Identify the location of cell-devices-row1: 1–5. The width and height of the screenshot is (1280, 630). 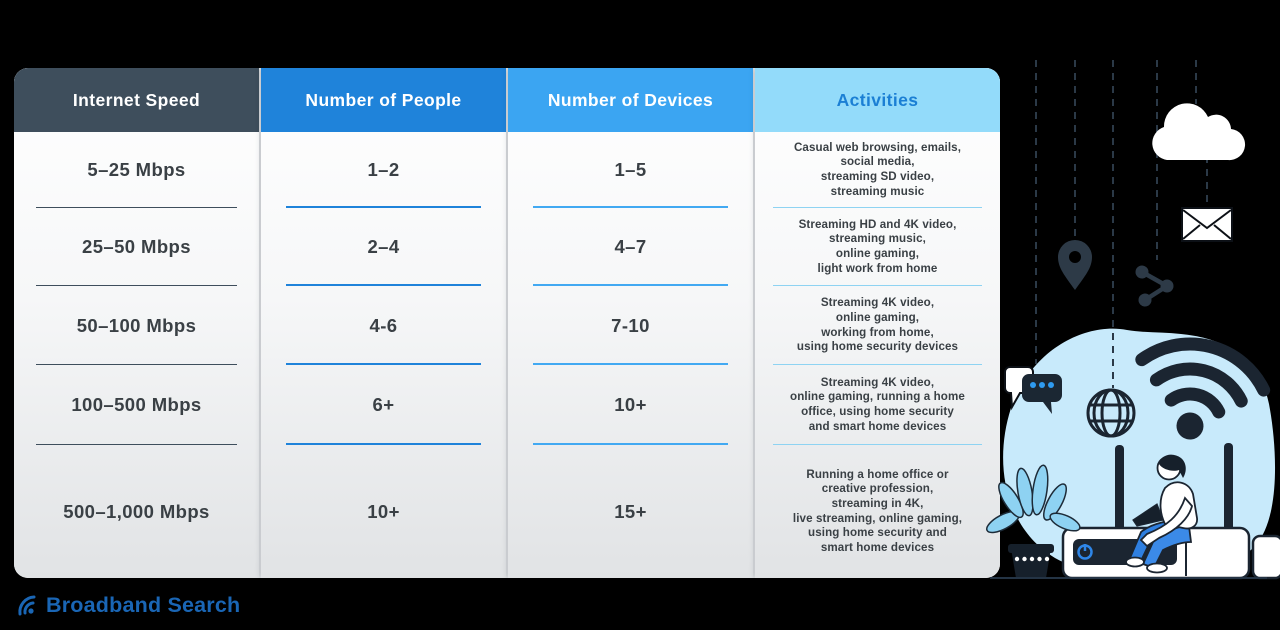
(630, 170).